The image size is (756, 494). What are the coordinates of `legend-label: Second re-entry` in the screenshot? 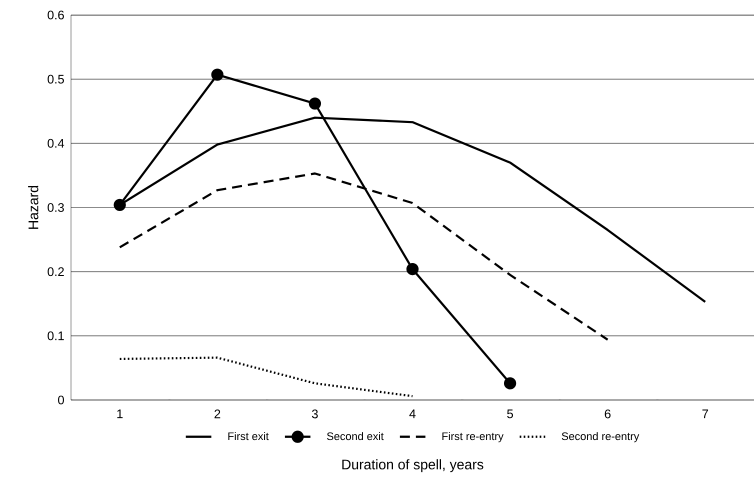 It's located at (601, 437).